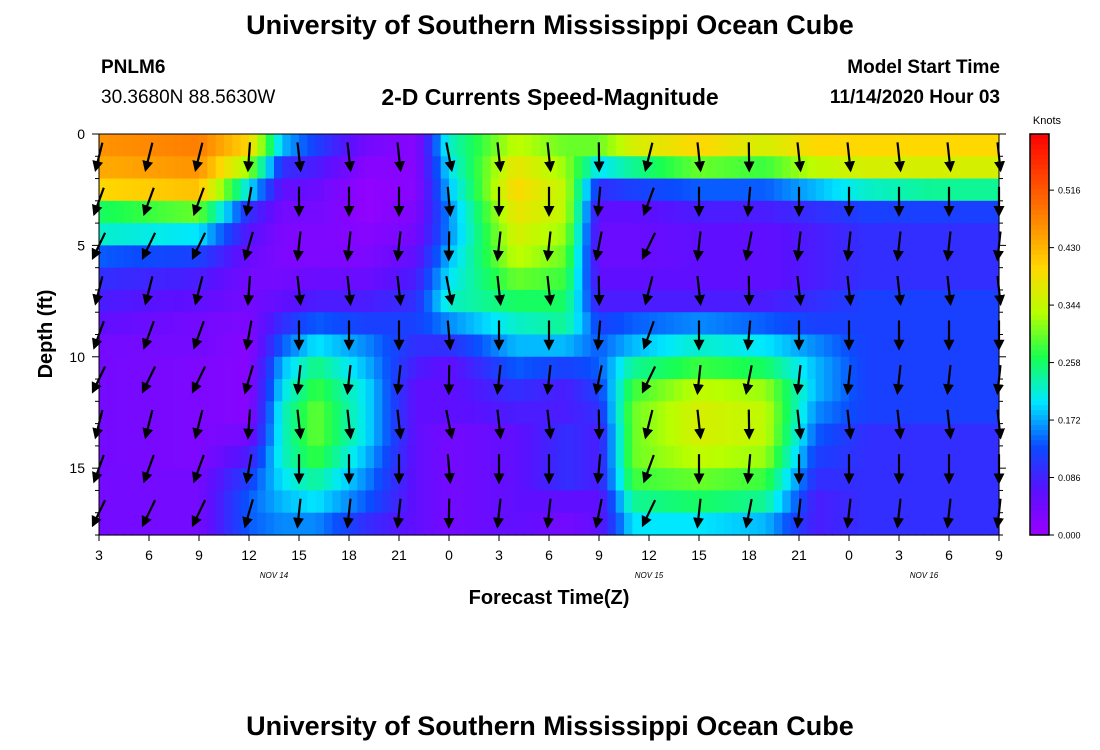  I want to click on colorbar-tick-label: 0.000, so click(1069, 536).